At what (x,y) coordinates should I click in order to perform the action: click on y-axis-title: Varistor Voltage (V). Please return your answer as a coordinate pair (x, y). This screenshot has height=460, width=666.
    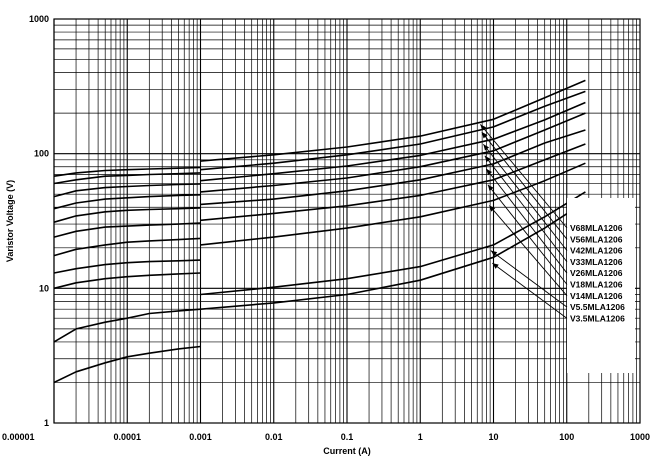
    Looking at the image, I should click on (10, 221).